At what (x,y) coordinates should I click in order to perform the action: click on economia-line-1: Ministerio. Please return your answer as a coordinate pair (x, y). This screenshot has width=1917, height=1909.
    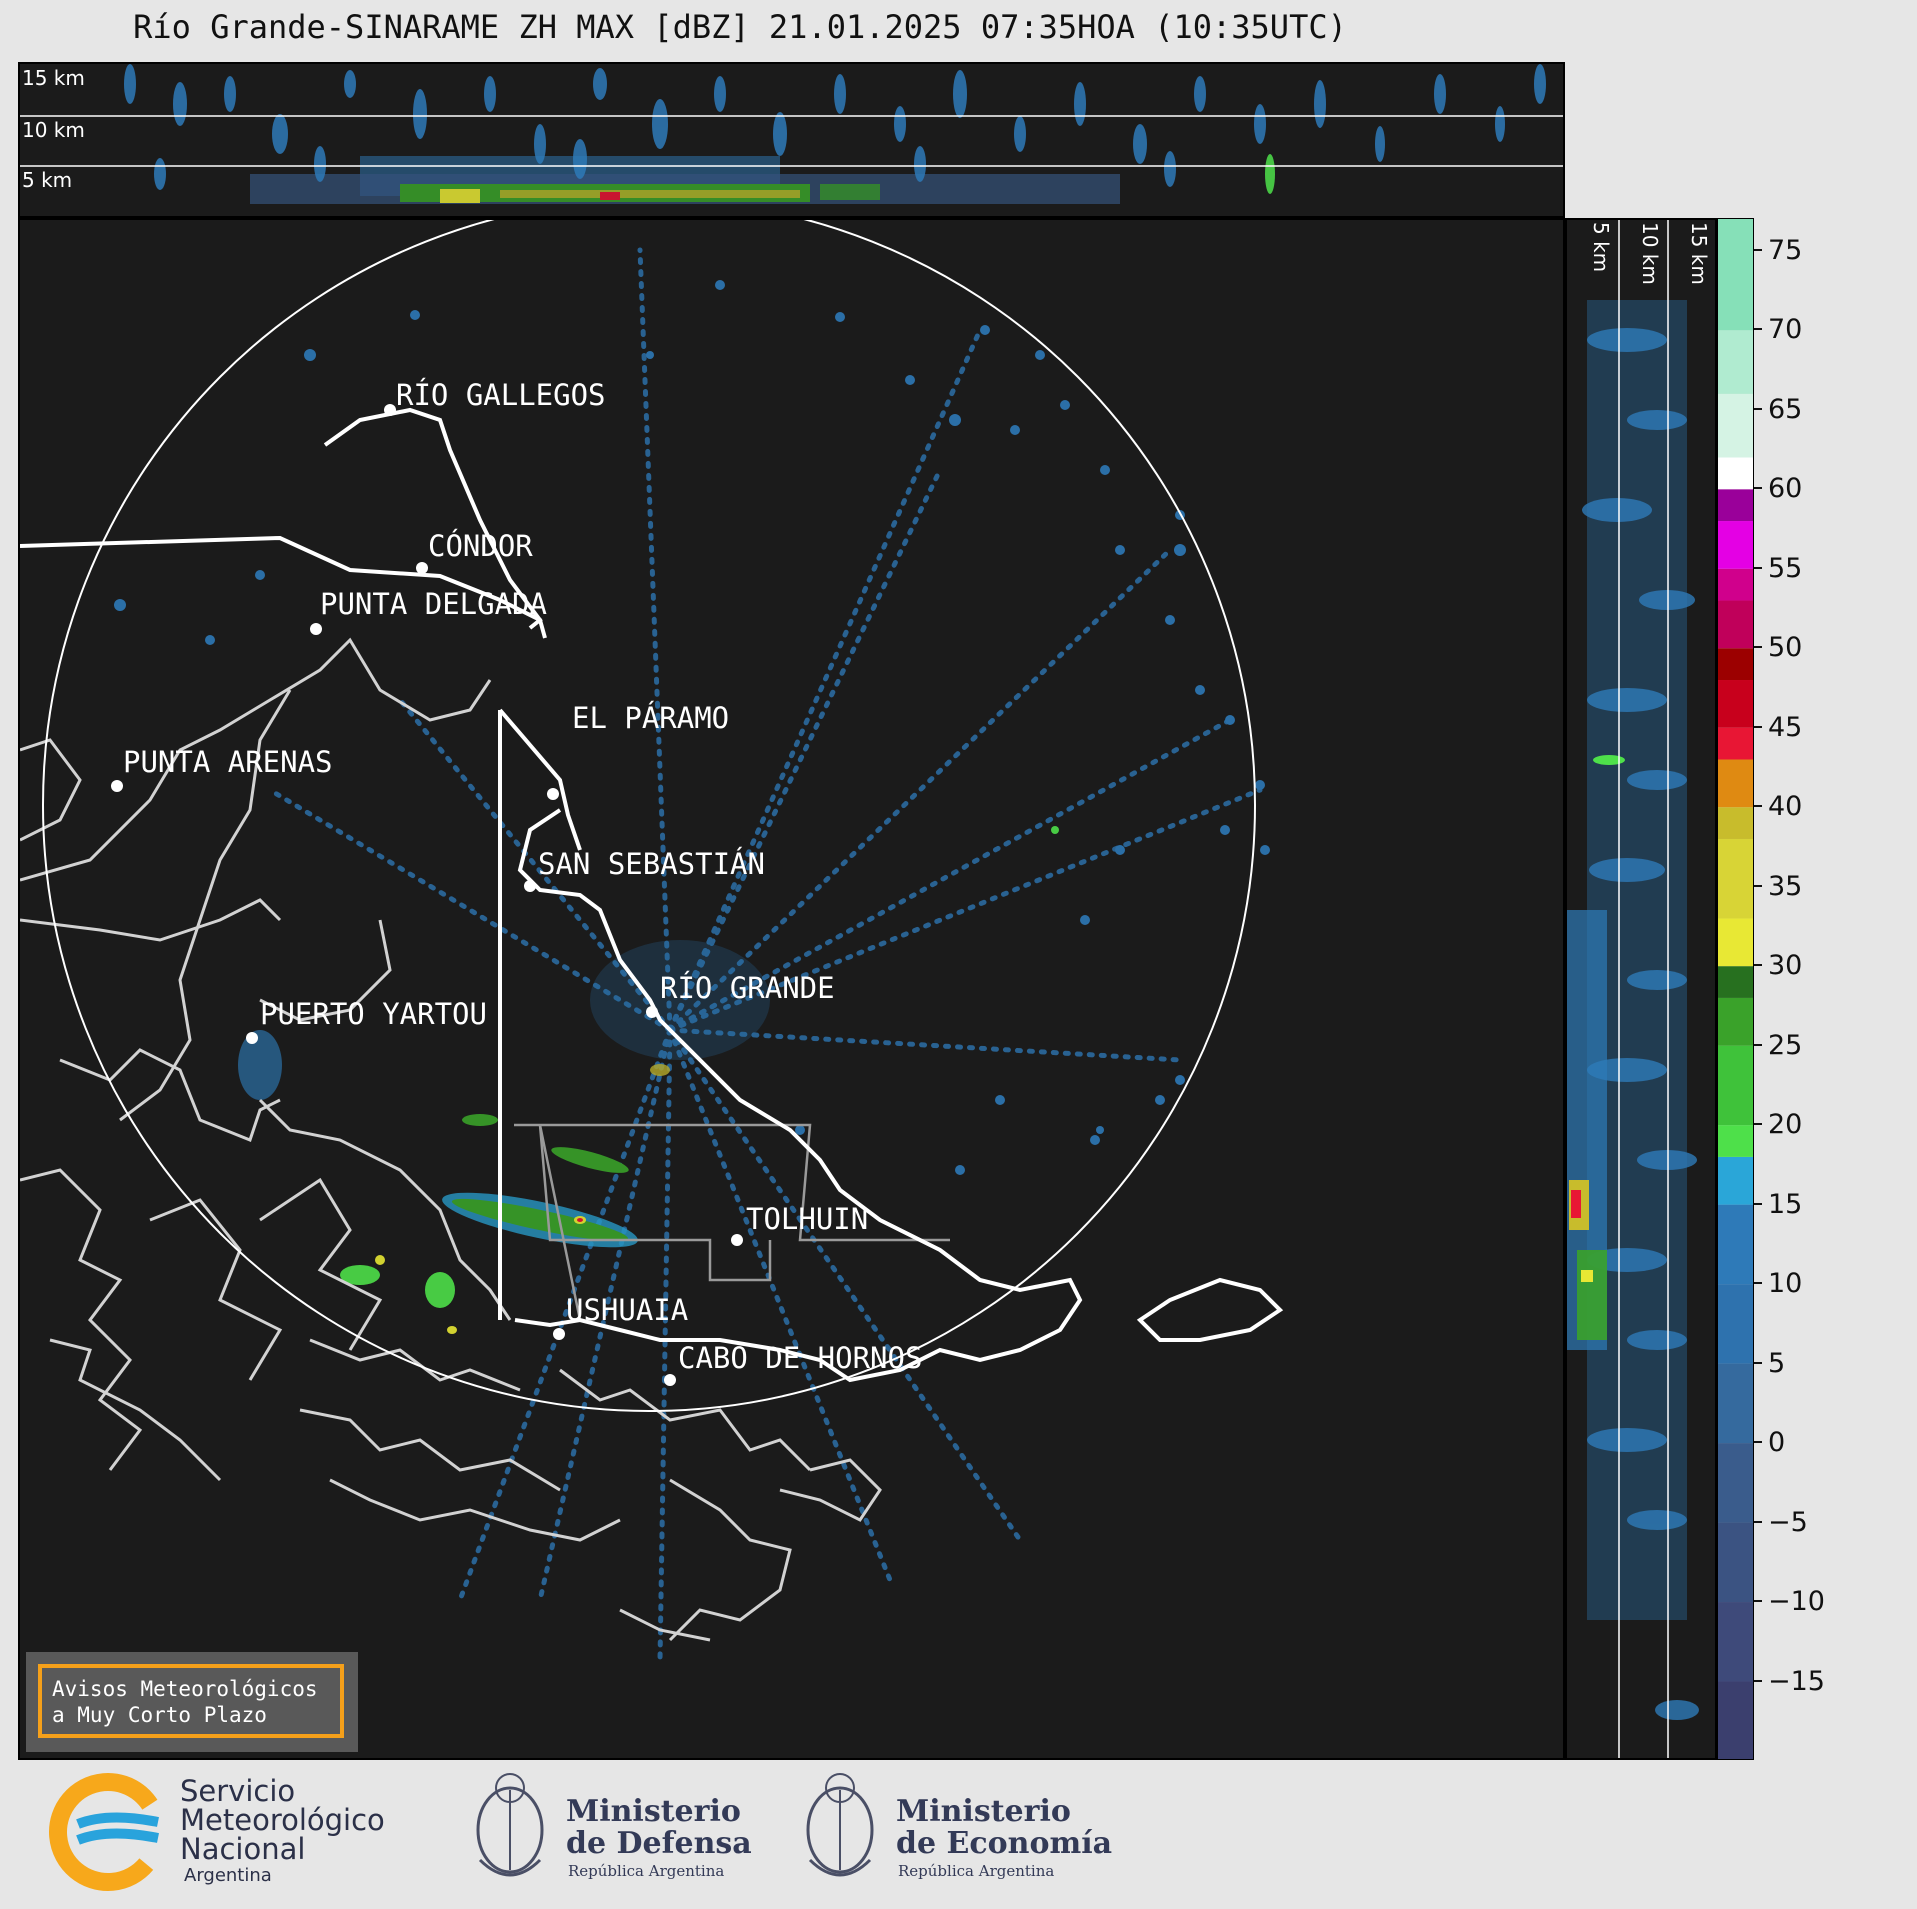
    Looking at the image, I should click on (983, 1811).